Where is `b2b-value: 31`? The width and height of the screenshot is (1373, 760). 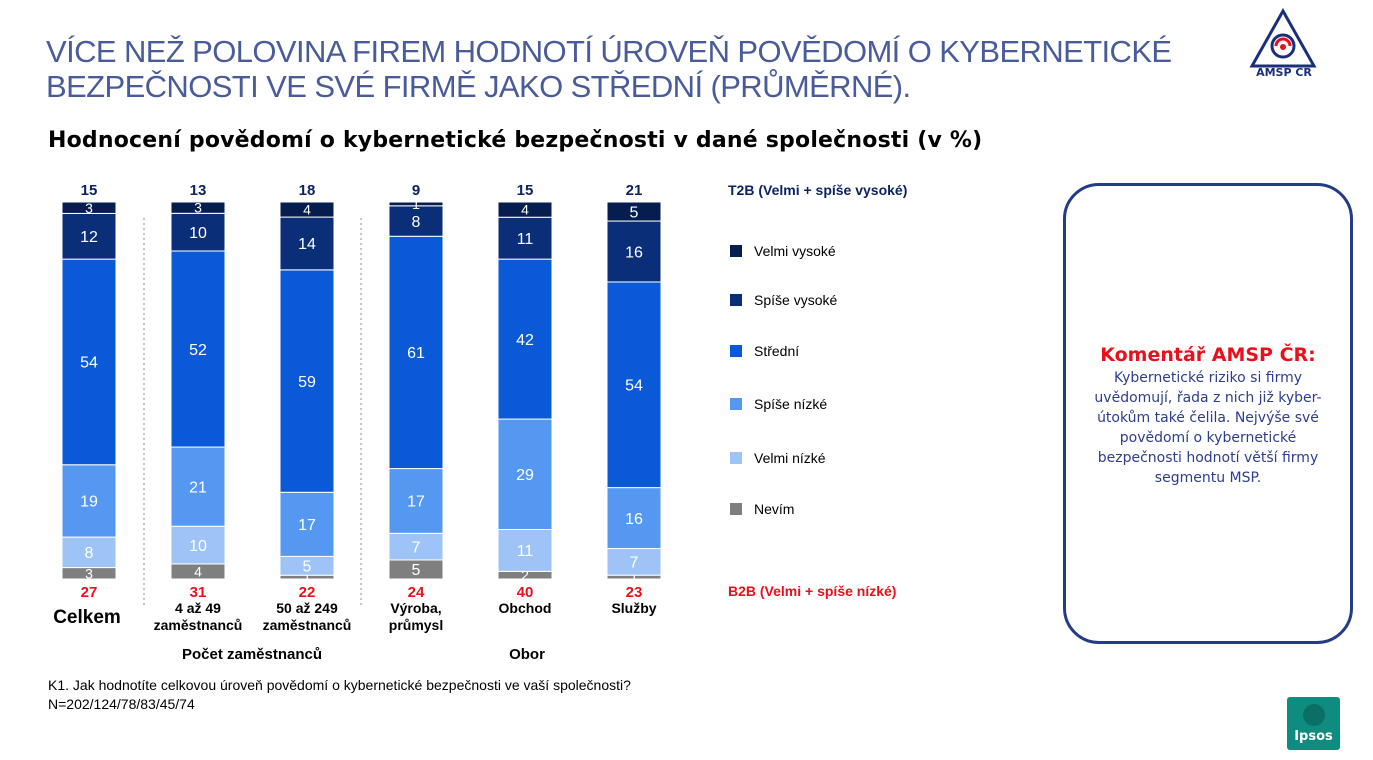 b2b-value: 31 is located at coordinates (198, 592).